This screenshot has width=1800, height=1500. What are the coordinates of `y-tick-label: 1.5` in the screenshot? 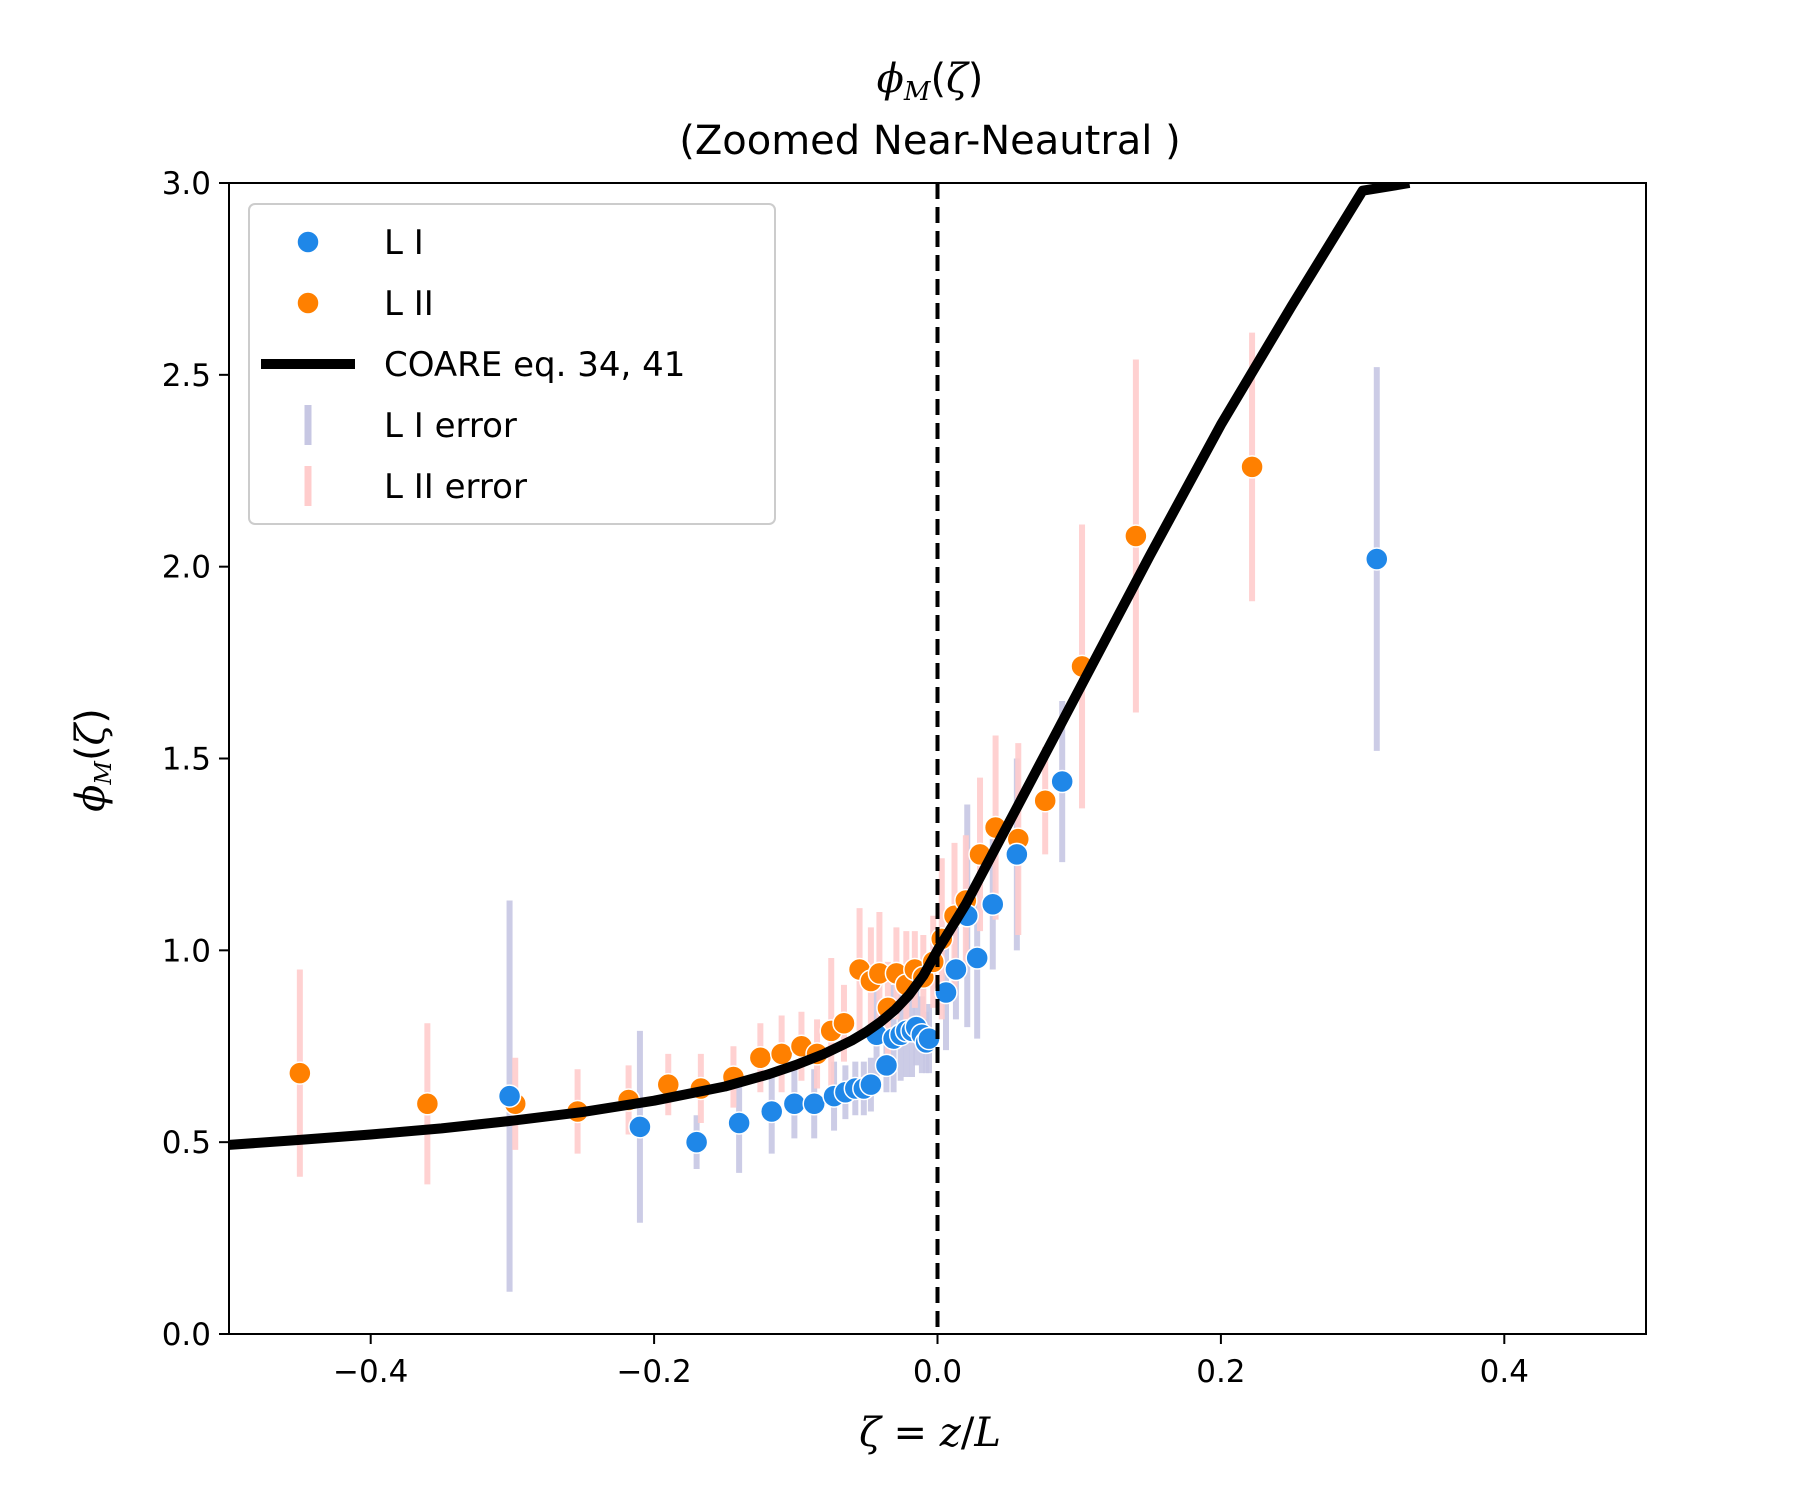 It's located at (186, 760).